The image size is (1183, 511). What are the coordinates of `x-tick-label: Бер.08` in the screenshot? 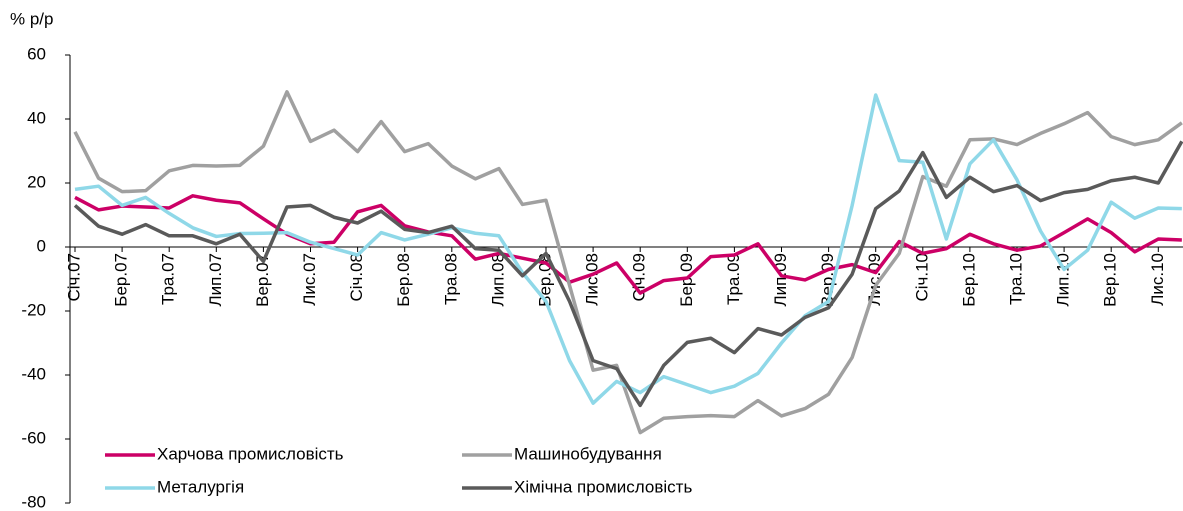 It's located at (403, 280).